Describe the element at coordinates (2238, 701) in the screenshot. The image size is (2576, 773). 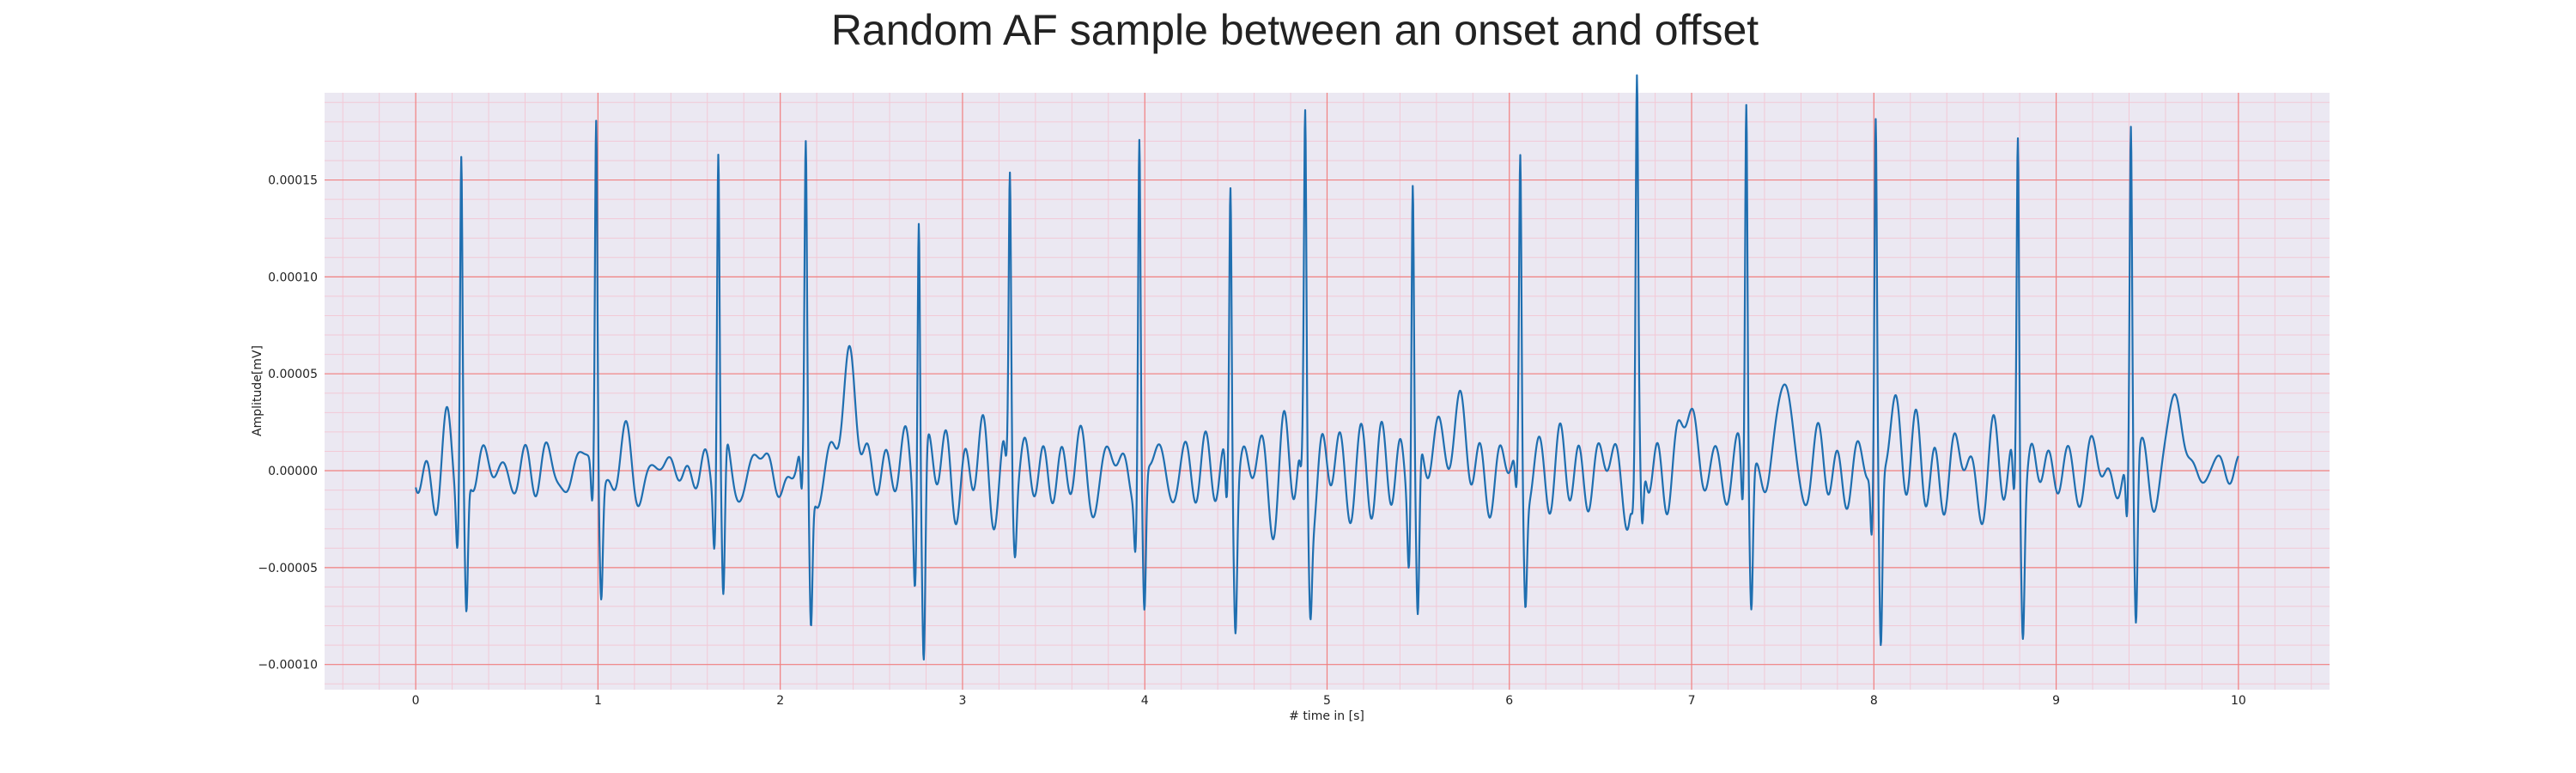
I see `x-tick-label: 10` at that location.